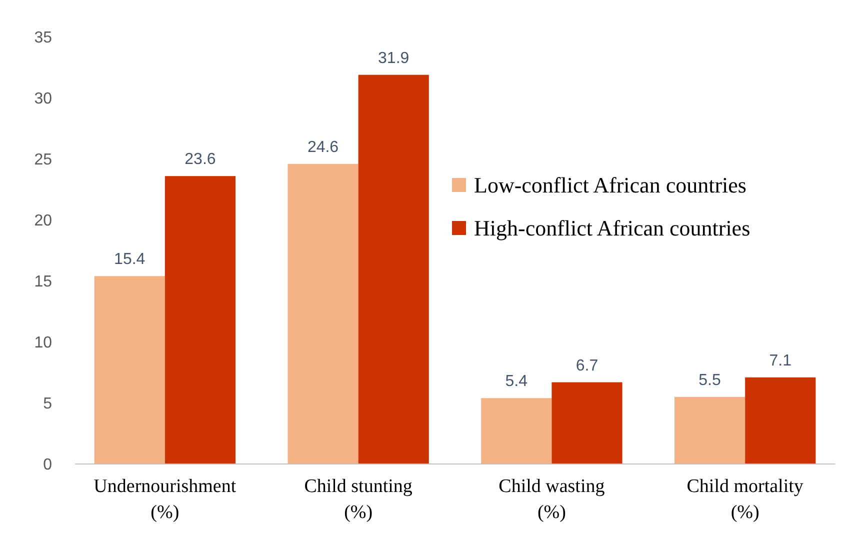 This screenshot has height=537, width=845. I want to click on x-tick-label: Child mortality (%), so click(745, 499).